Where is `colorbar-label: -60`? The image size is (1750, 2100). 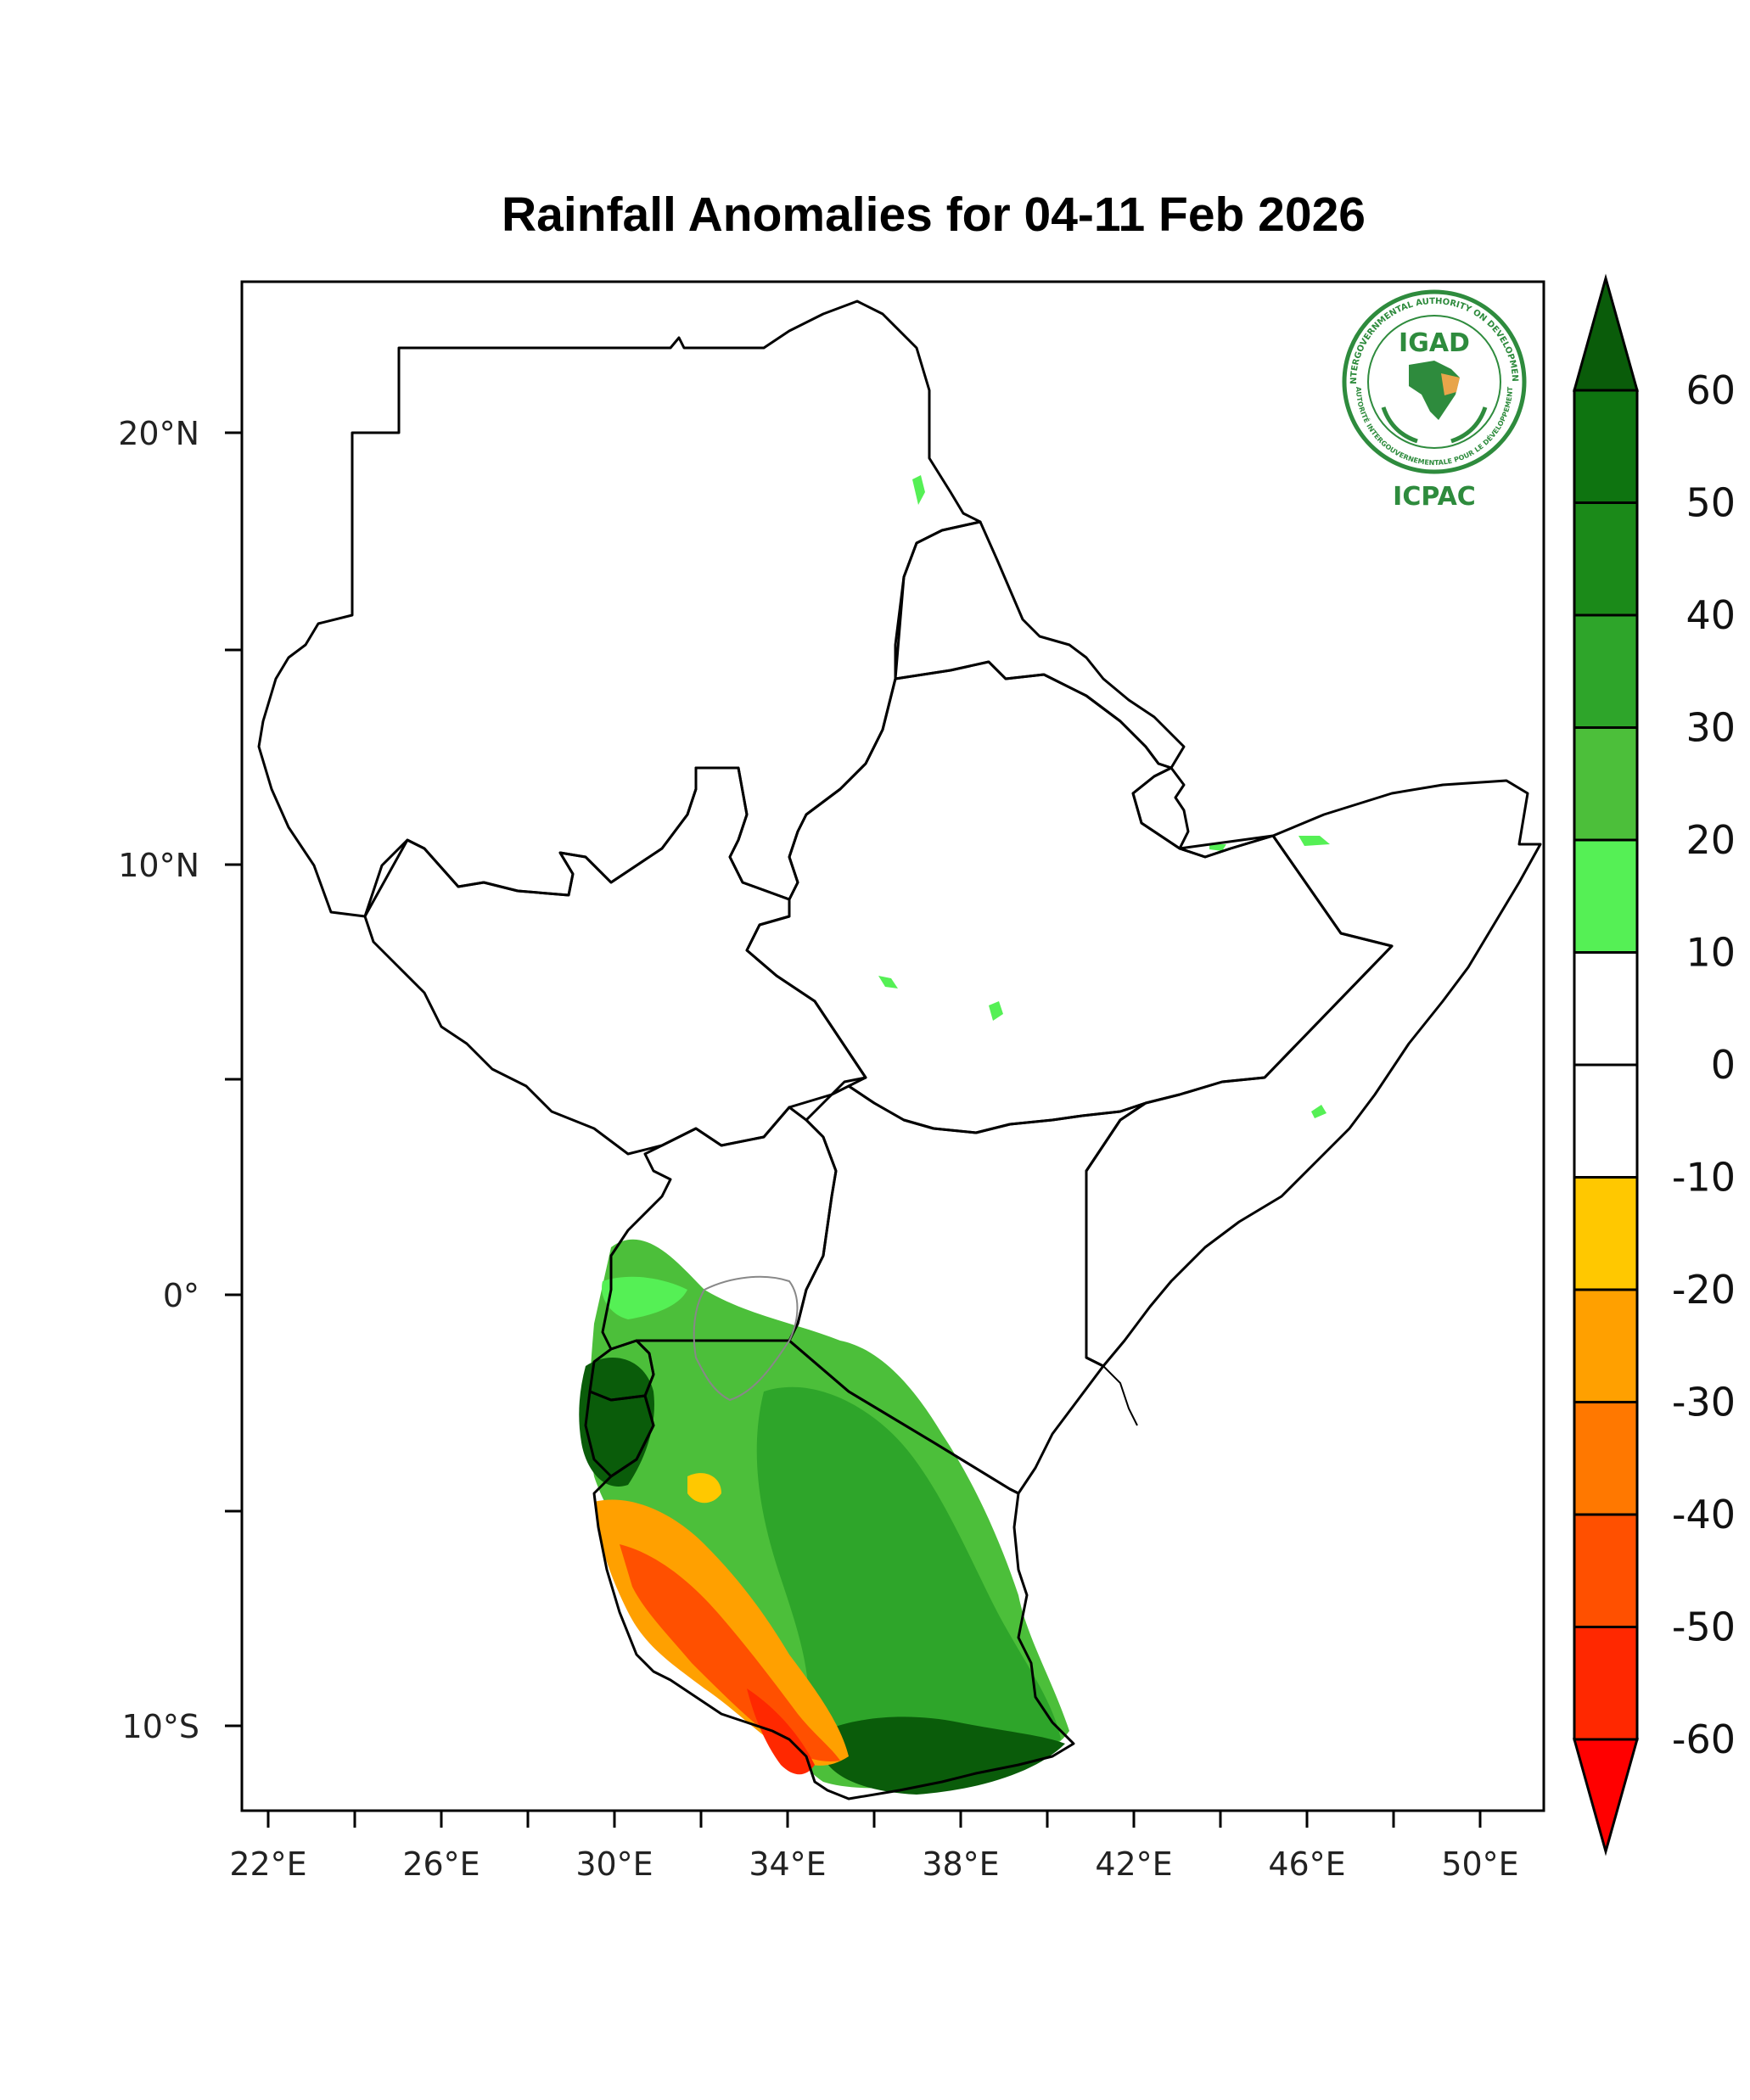
colorbar-label: -60 is located at coordinates (1704, 1739).